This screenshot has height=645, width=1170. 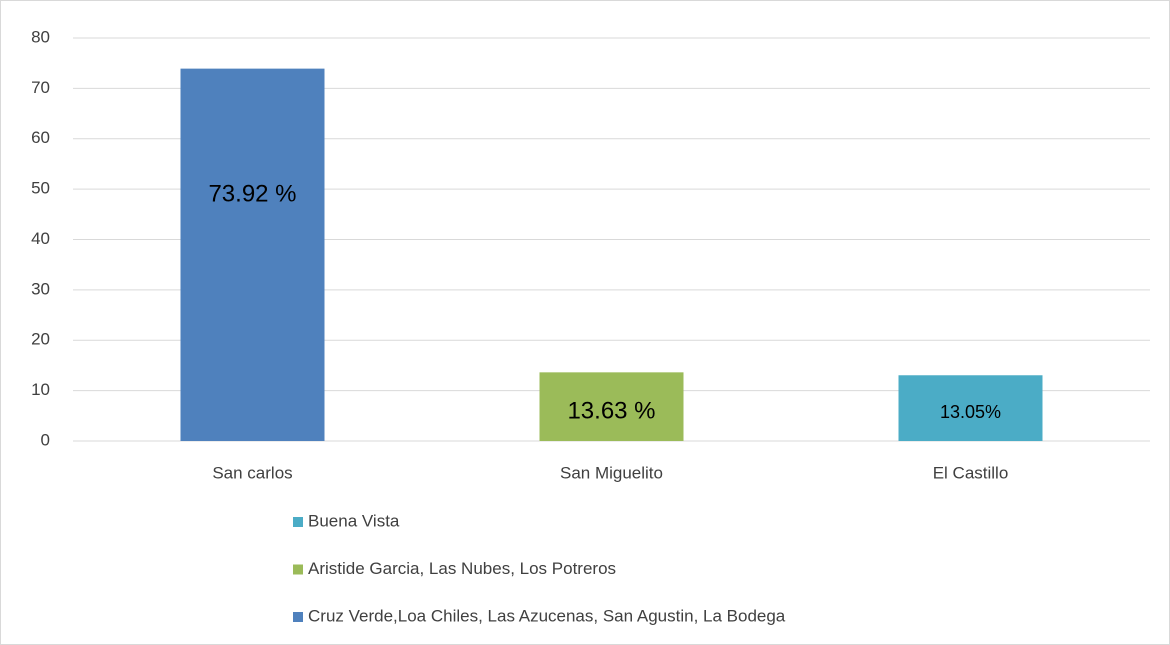 I want to click on y-tick-label: 80, so click(x=40, y=36).